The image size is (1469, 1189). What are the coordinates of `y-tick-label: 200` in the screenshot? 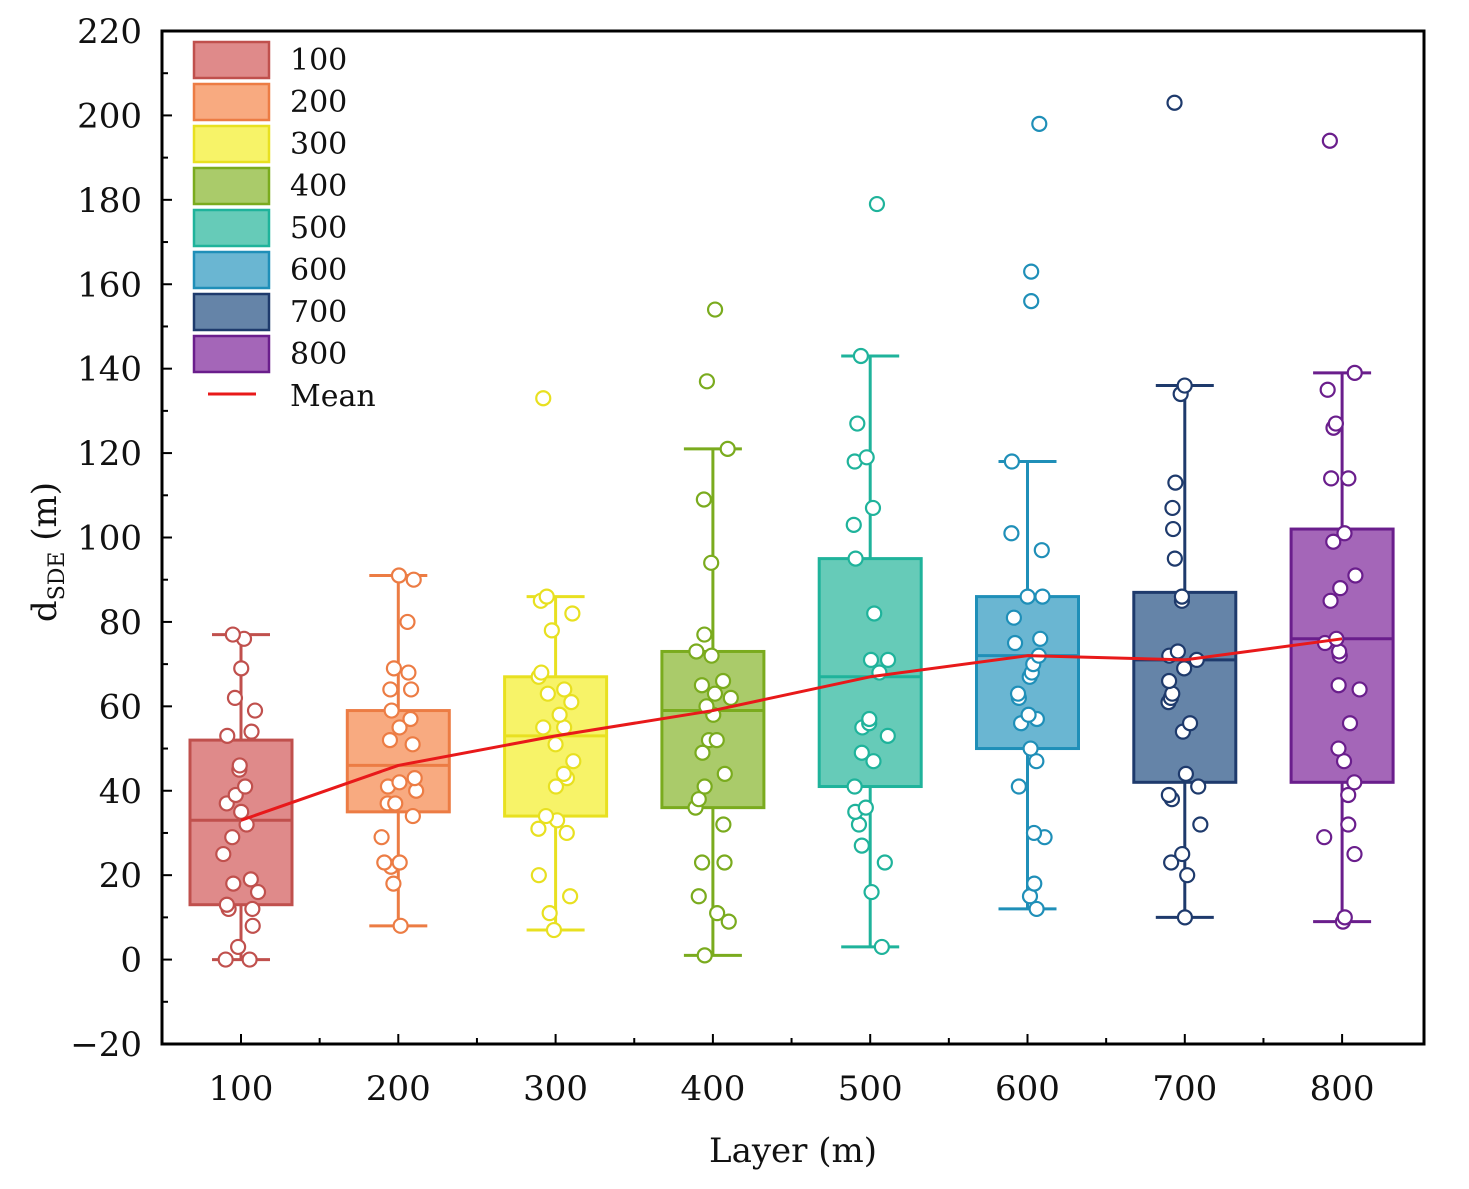 It's located at (109, 116).